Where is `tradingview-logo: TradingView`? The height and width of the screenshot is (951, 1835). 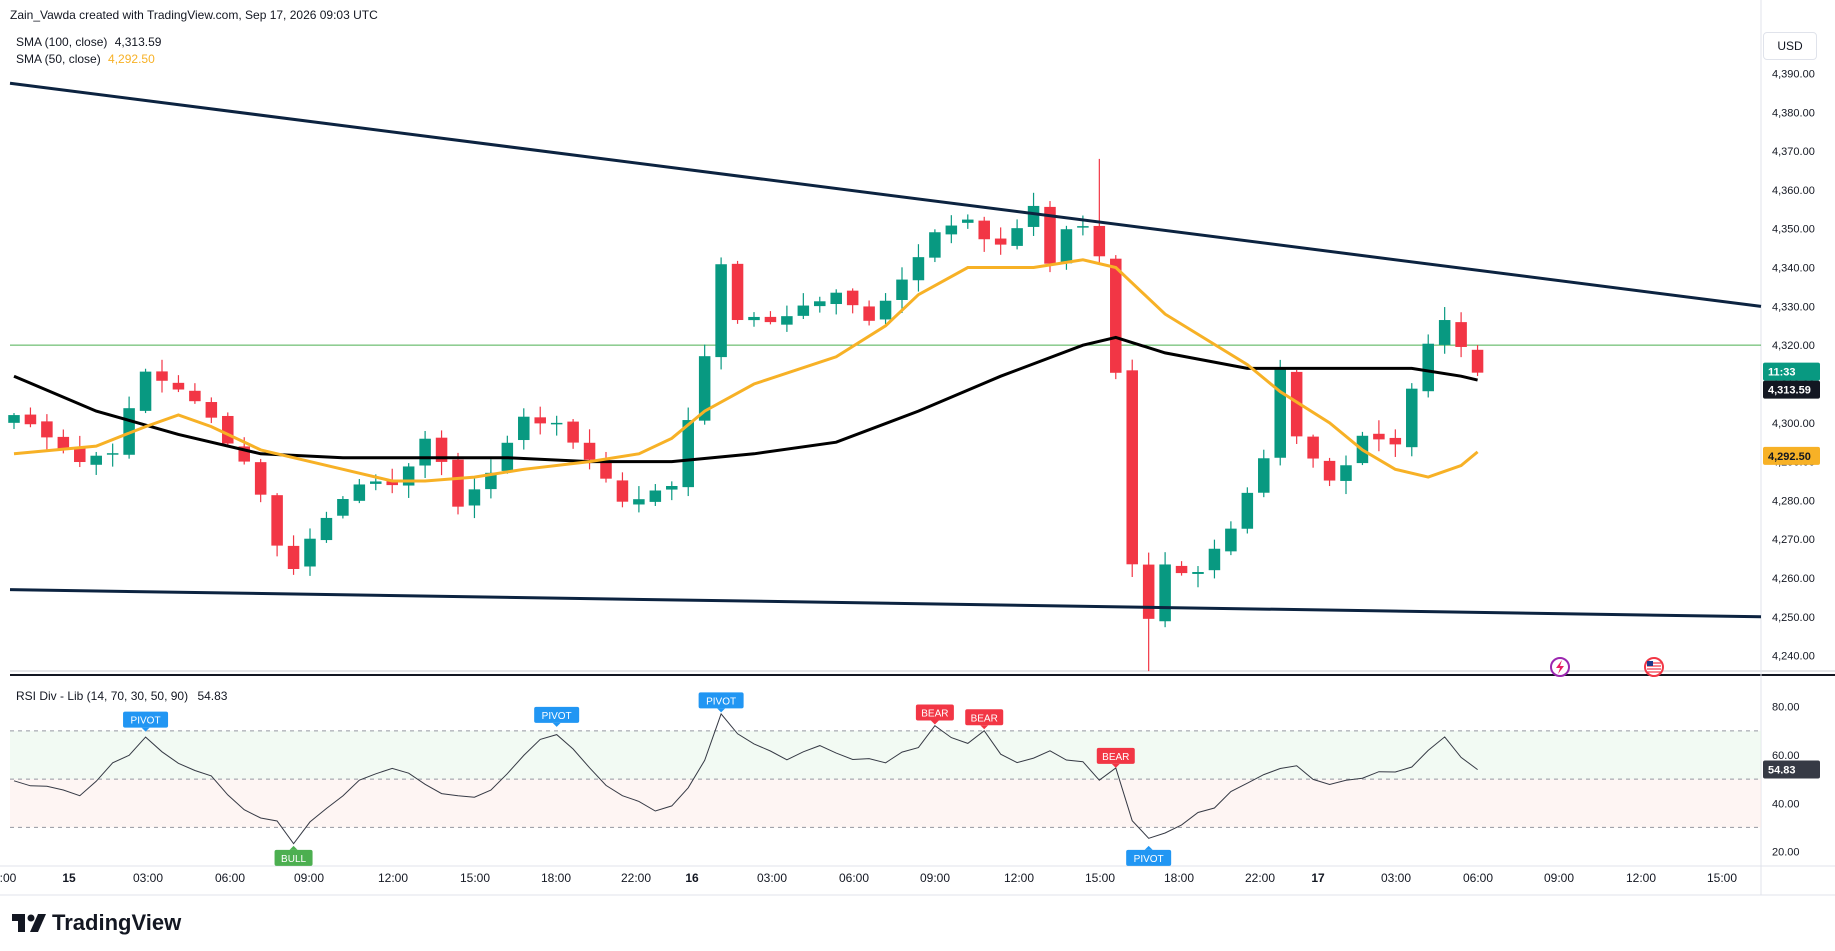 tradingview-logo: TradingView is located at coordinates (96, 923).